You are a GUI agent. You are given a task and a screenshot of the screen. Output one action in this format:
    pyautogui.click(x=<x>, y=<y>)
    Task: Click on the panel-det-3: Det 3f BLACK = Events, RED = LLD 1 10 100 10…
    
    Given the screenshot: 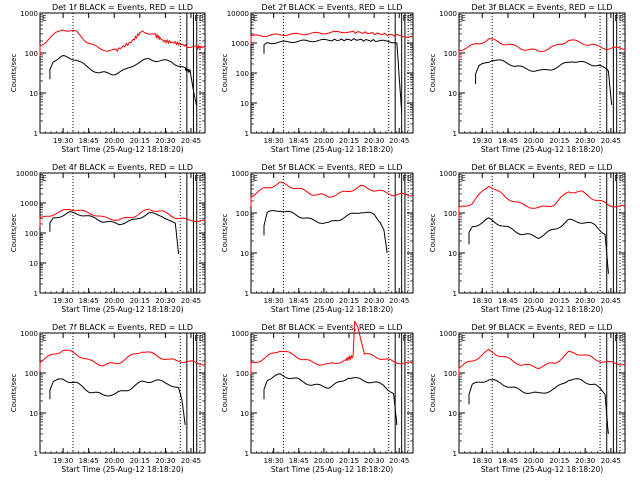 What is the action you would take?
    pyautogui.click(x=527, y=78)
    